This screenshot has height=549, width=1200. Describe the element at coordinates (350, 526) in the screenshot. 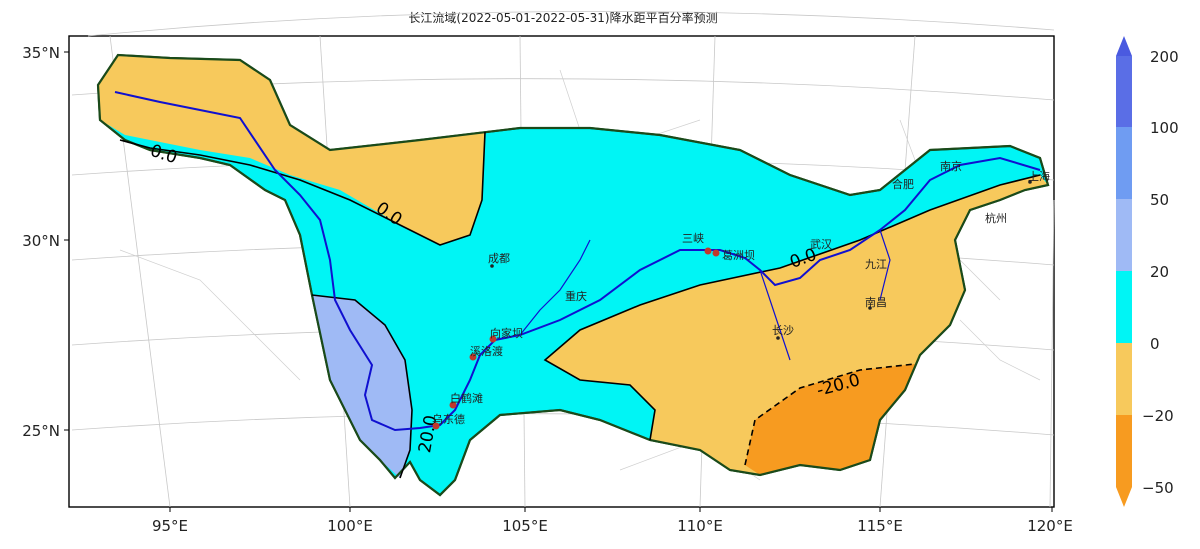

I see `x-tick-label: 100°E` at that location.